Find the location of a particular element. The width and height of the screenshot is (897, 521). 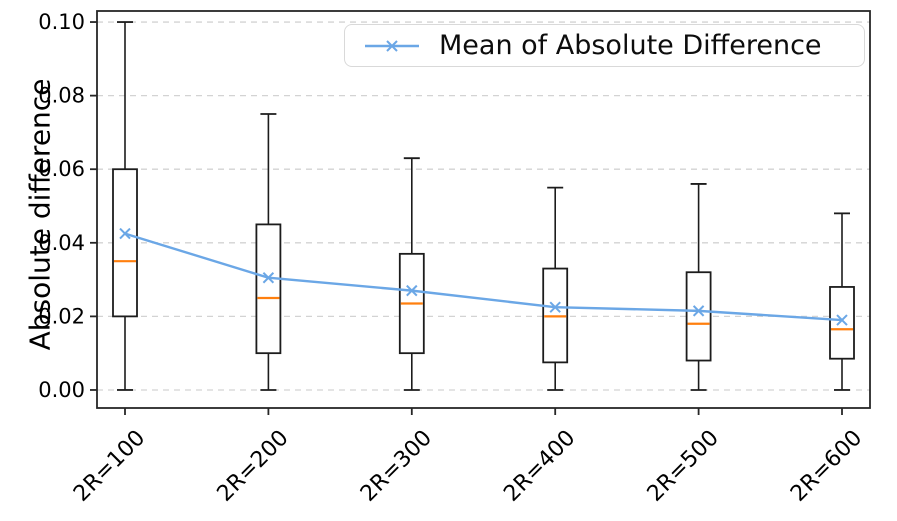

y-tick-label: 0.00 is located at coordinates (61, 390).